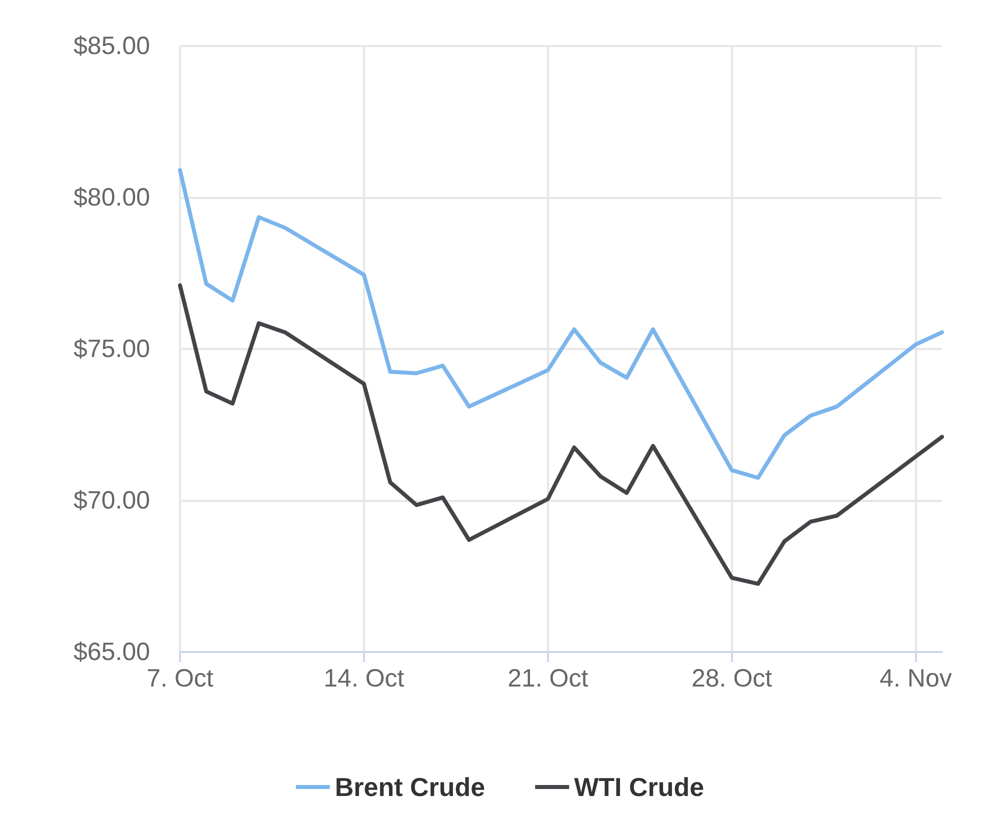  Describe the element at coordinates (112, 46) in the screenshot. I see `y-tick-label: $85.00` at that location.